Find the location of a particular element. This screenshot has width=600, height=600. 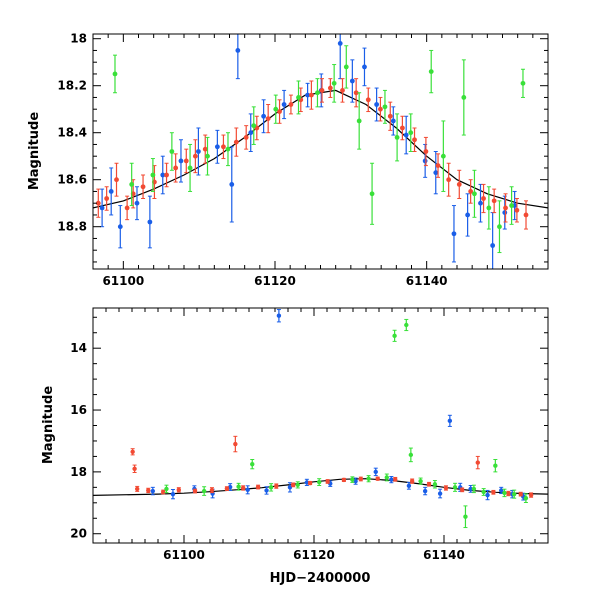

top-y-axis-label: Magnitude is located at coordinates (34, 151).